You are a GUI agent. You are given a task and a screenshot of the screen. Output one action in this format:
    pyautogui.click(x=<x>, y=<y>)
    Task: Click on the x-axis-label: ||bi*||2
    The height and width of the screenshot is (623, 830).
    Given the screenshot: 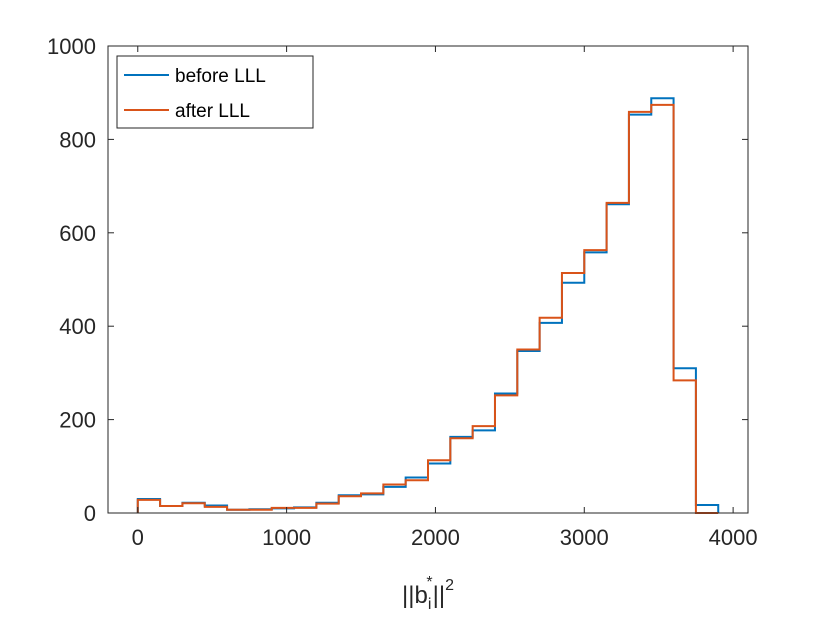 What is the action you would take?
    pyautogui.click(x=428, y=593)
    